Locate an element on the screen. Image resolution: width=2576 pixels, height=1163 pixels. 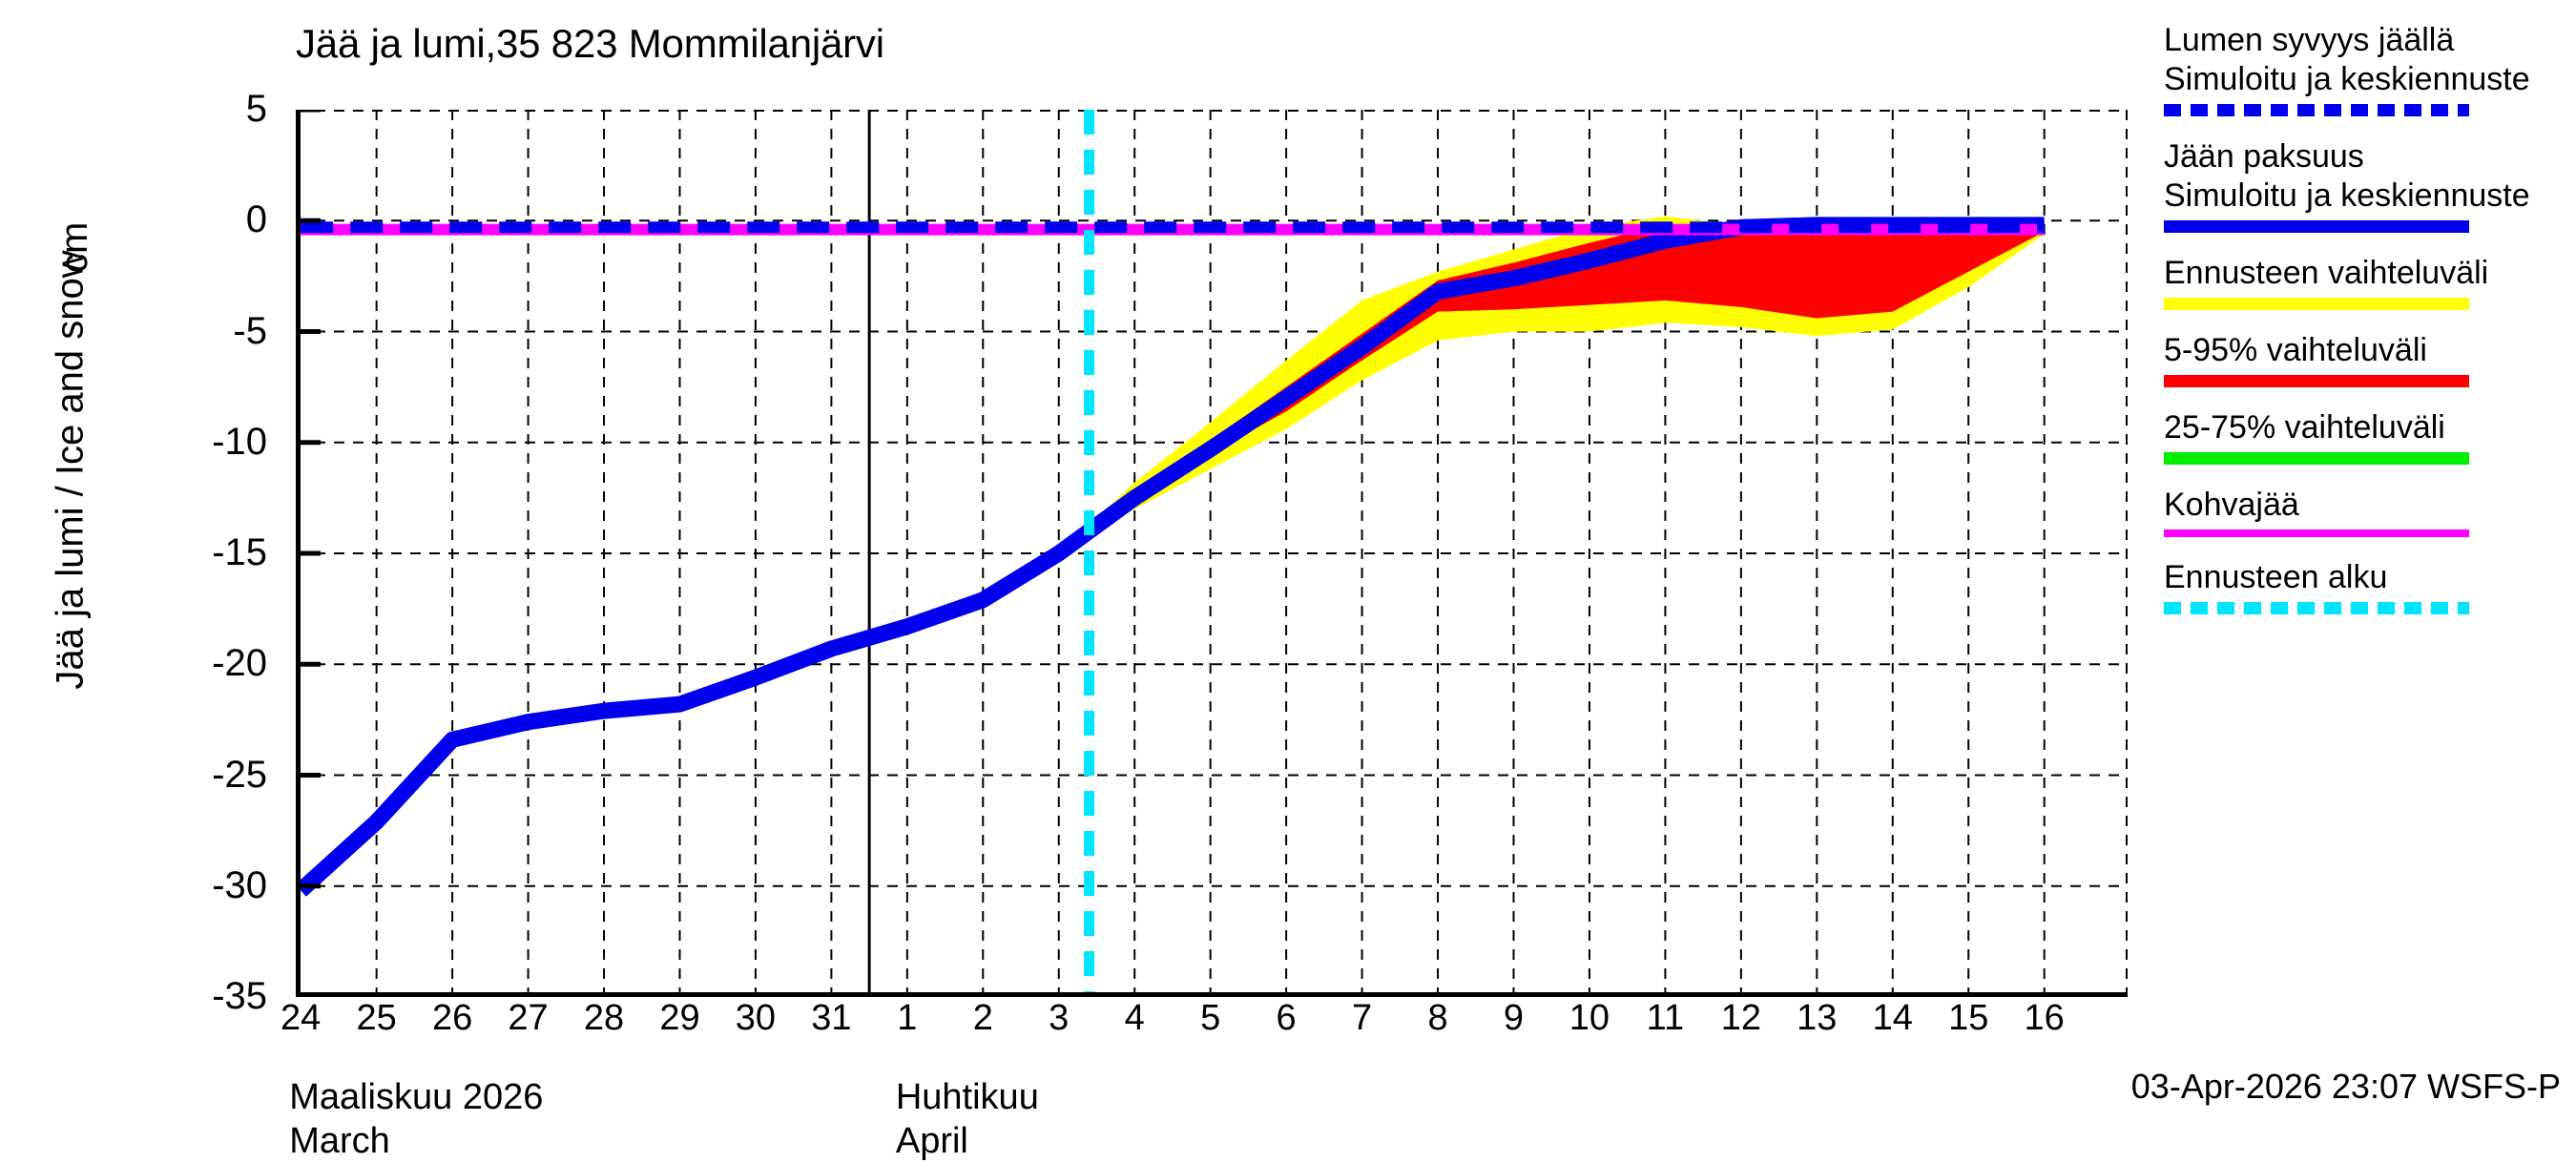
legend-label-primary: Lumen syvyys jäällä is located at coordinates (2309, 40).